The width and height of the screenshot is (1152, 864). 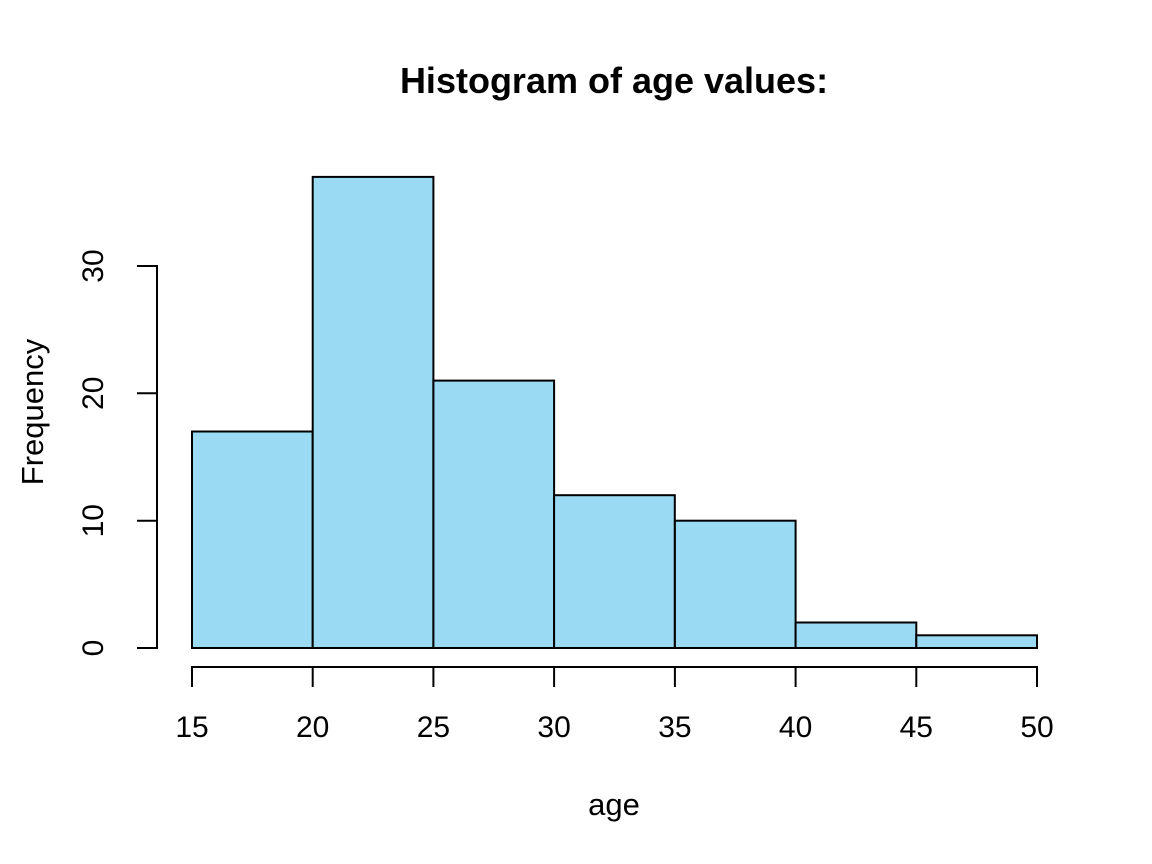 I want to click on y-tick-label: 0, so click(x=93, y=648).